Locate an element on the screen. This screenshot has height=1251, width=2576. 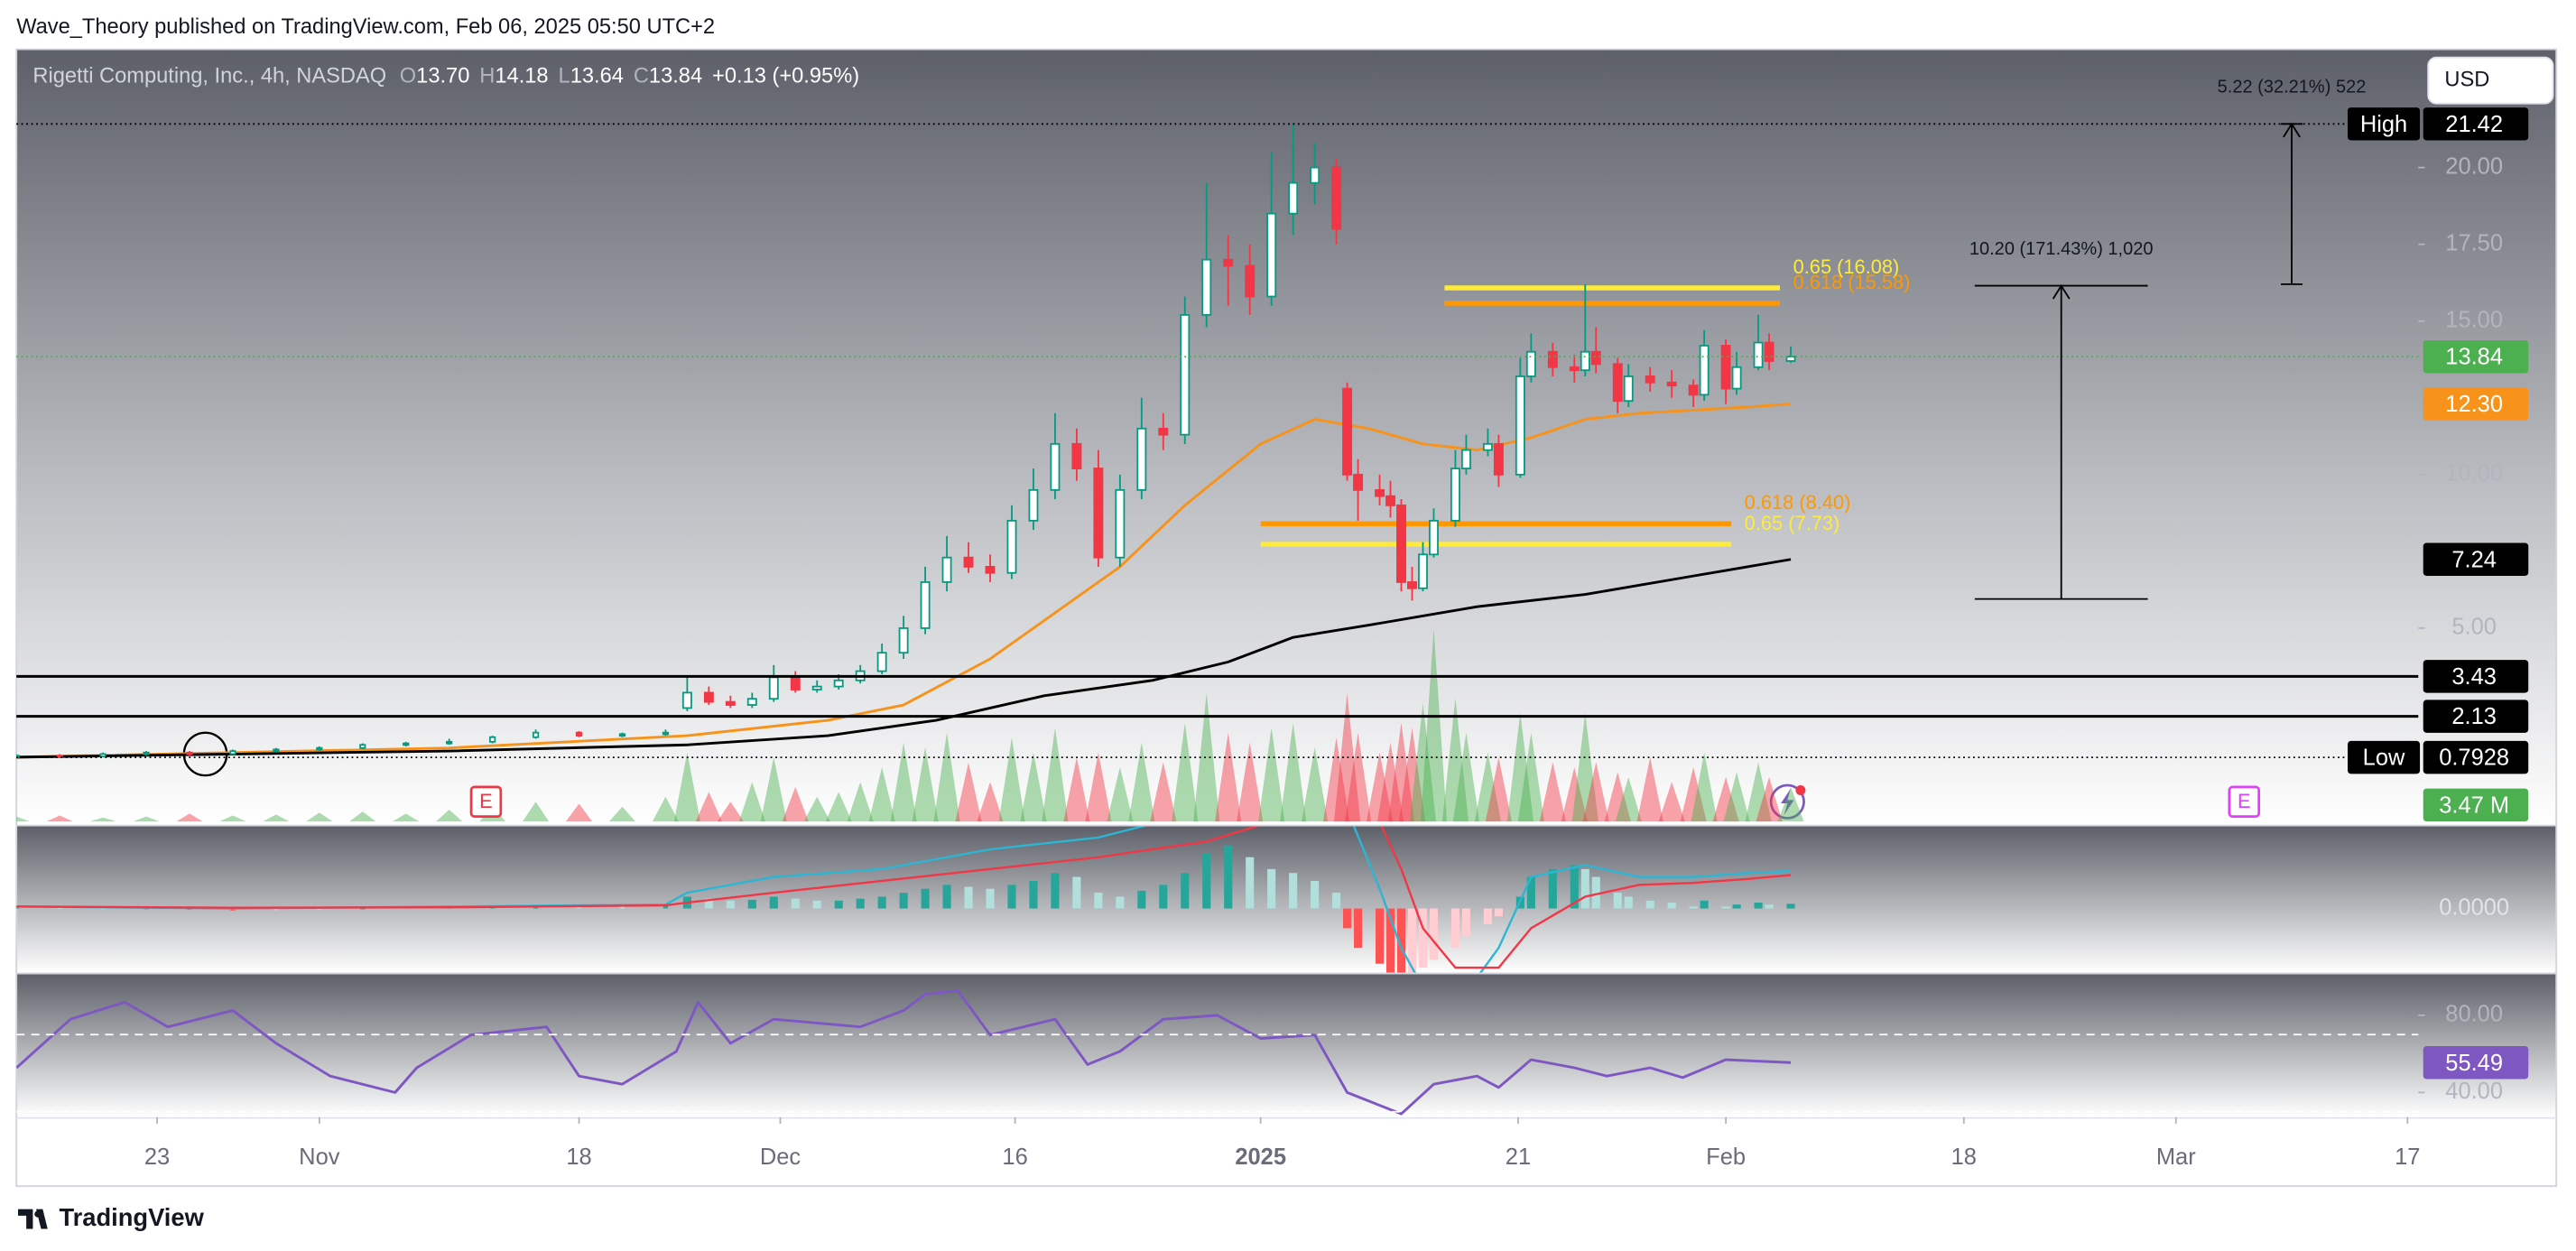
currency-label: USD is located at coordinates (2466, 80).